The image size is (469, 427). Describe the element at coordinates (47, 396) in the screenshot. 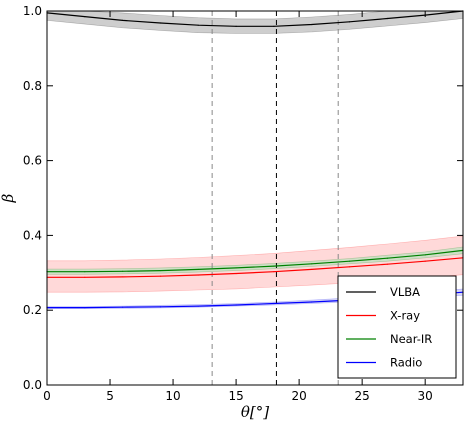

I see `x-tick-label: 0` at that location.